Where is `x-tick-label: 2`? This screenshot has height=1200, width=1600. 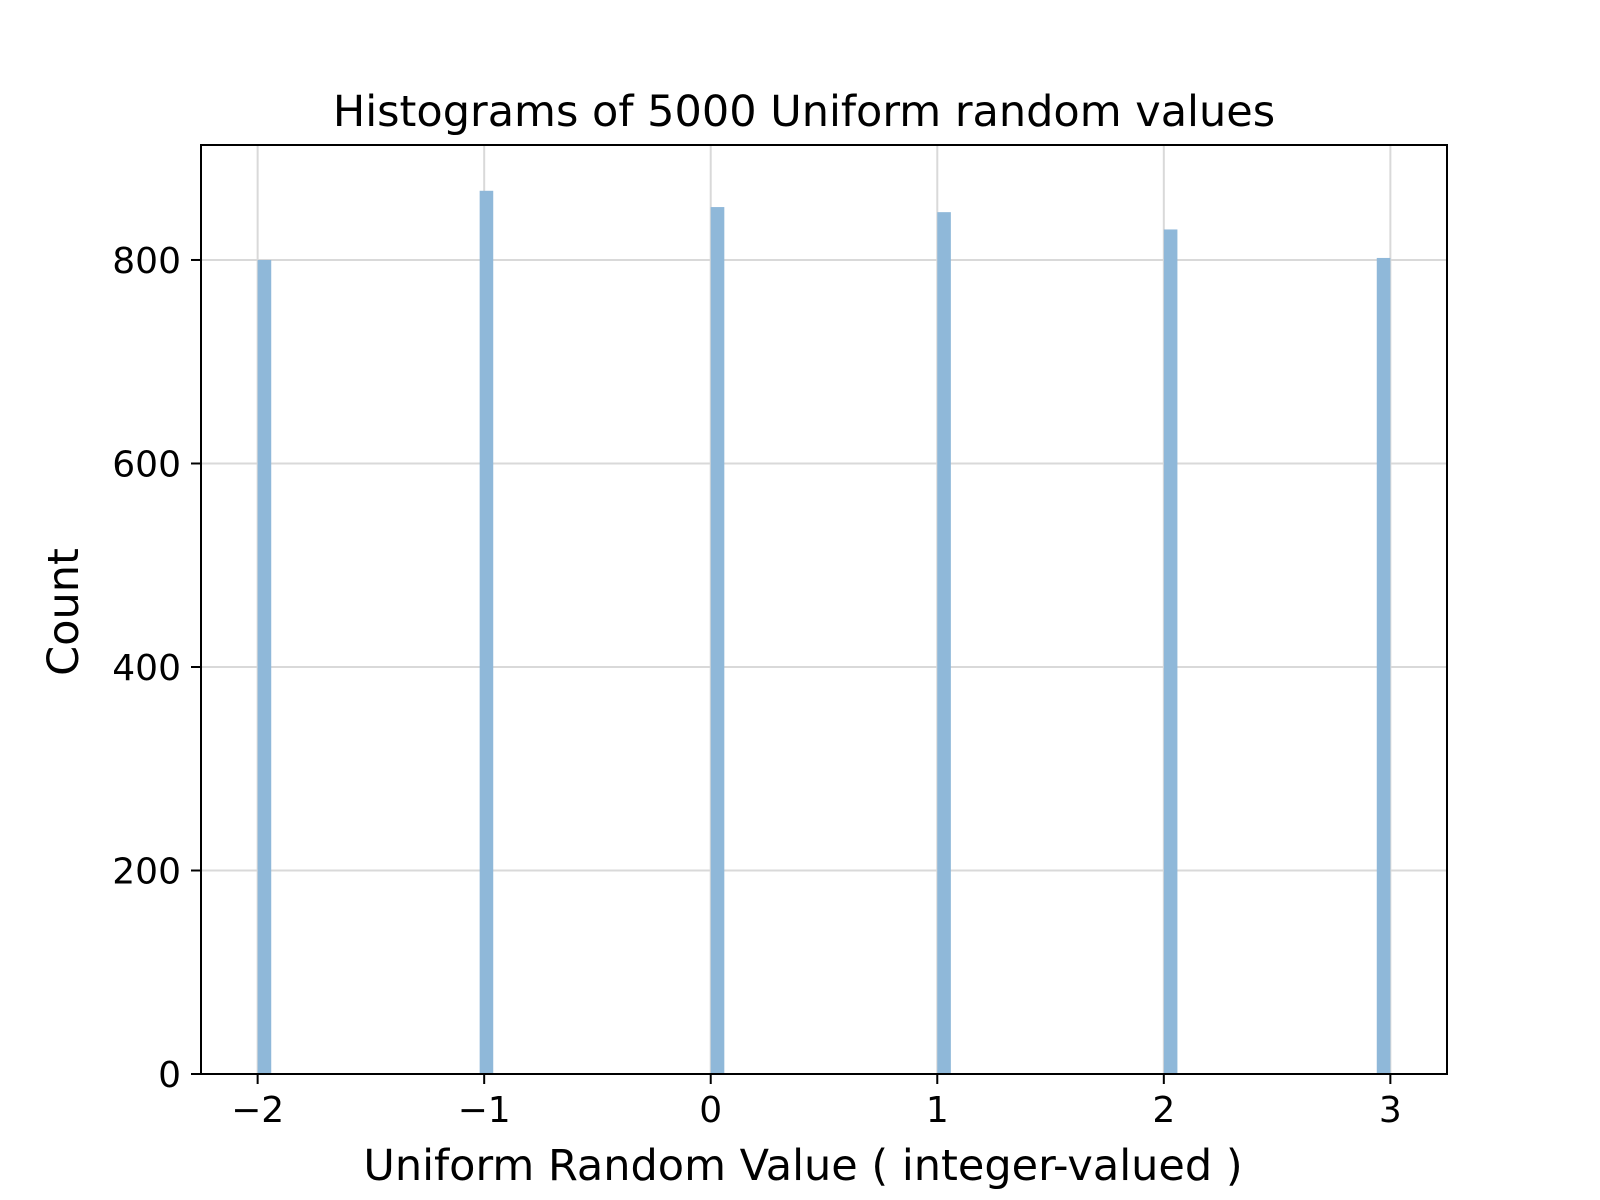 x-tick-label: 2 is located at coordinates (1163, 1110).